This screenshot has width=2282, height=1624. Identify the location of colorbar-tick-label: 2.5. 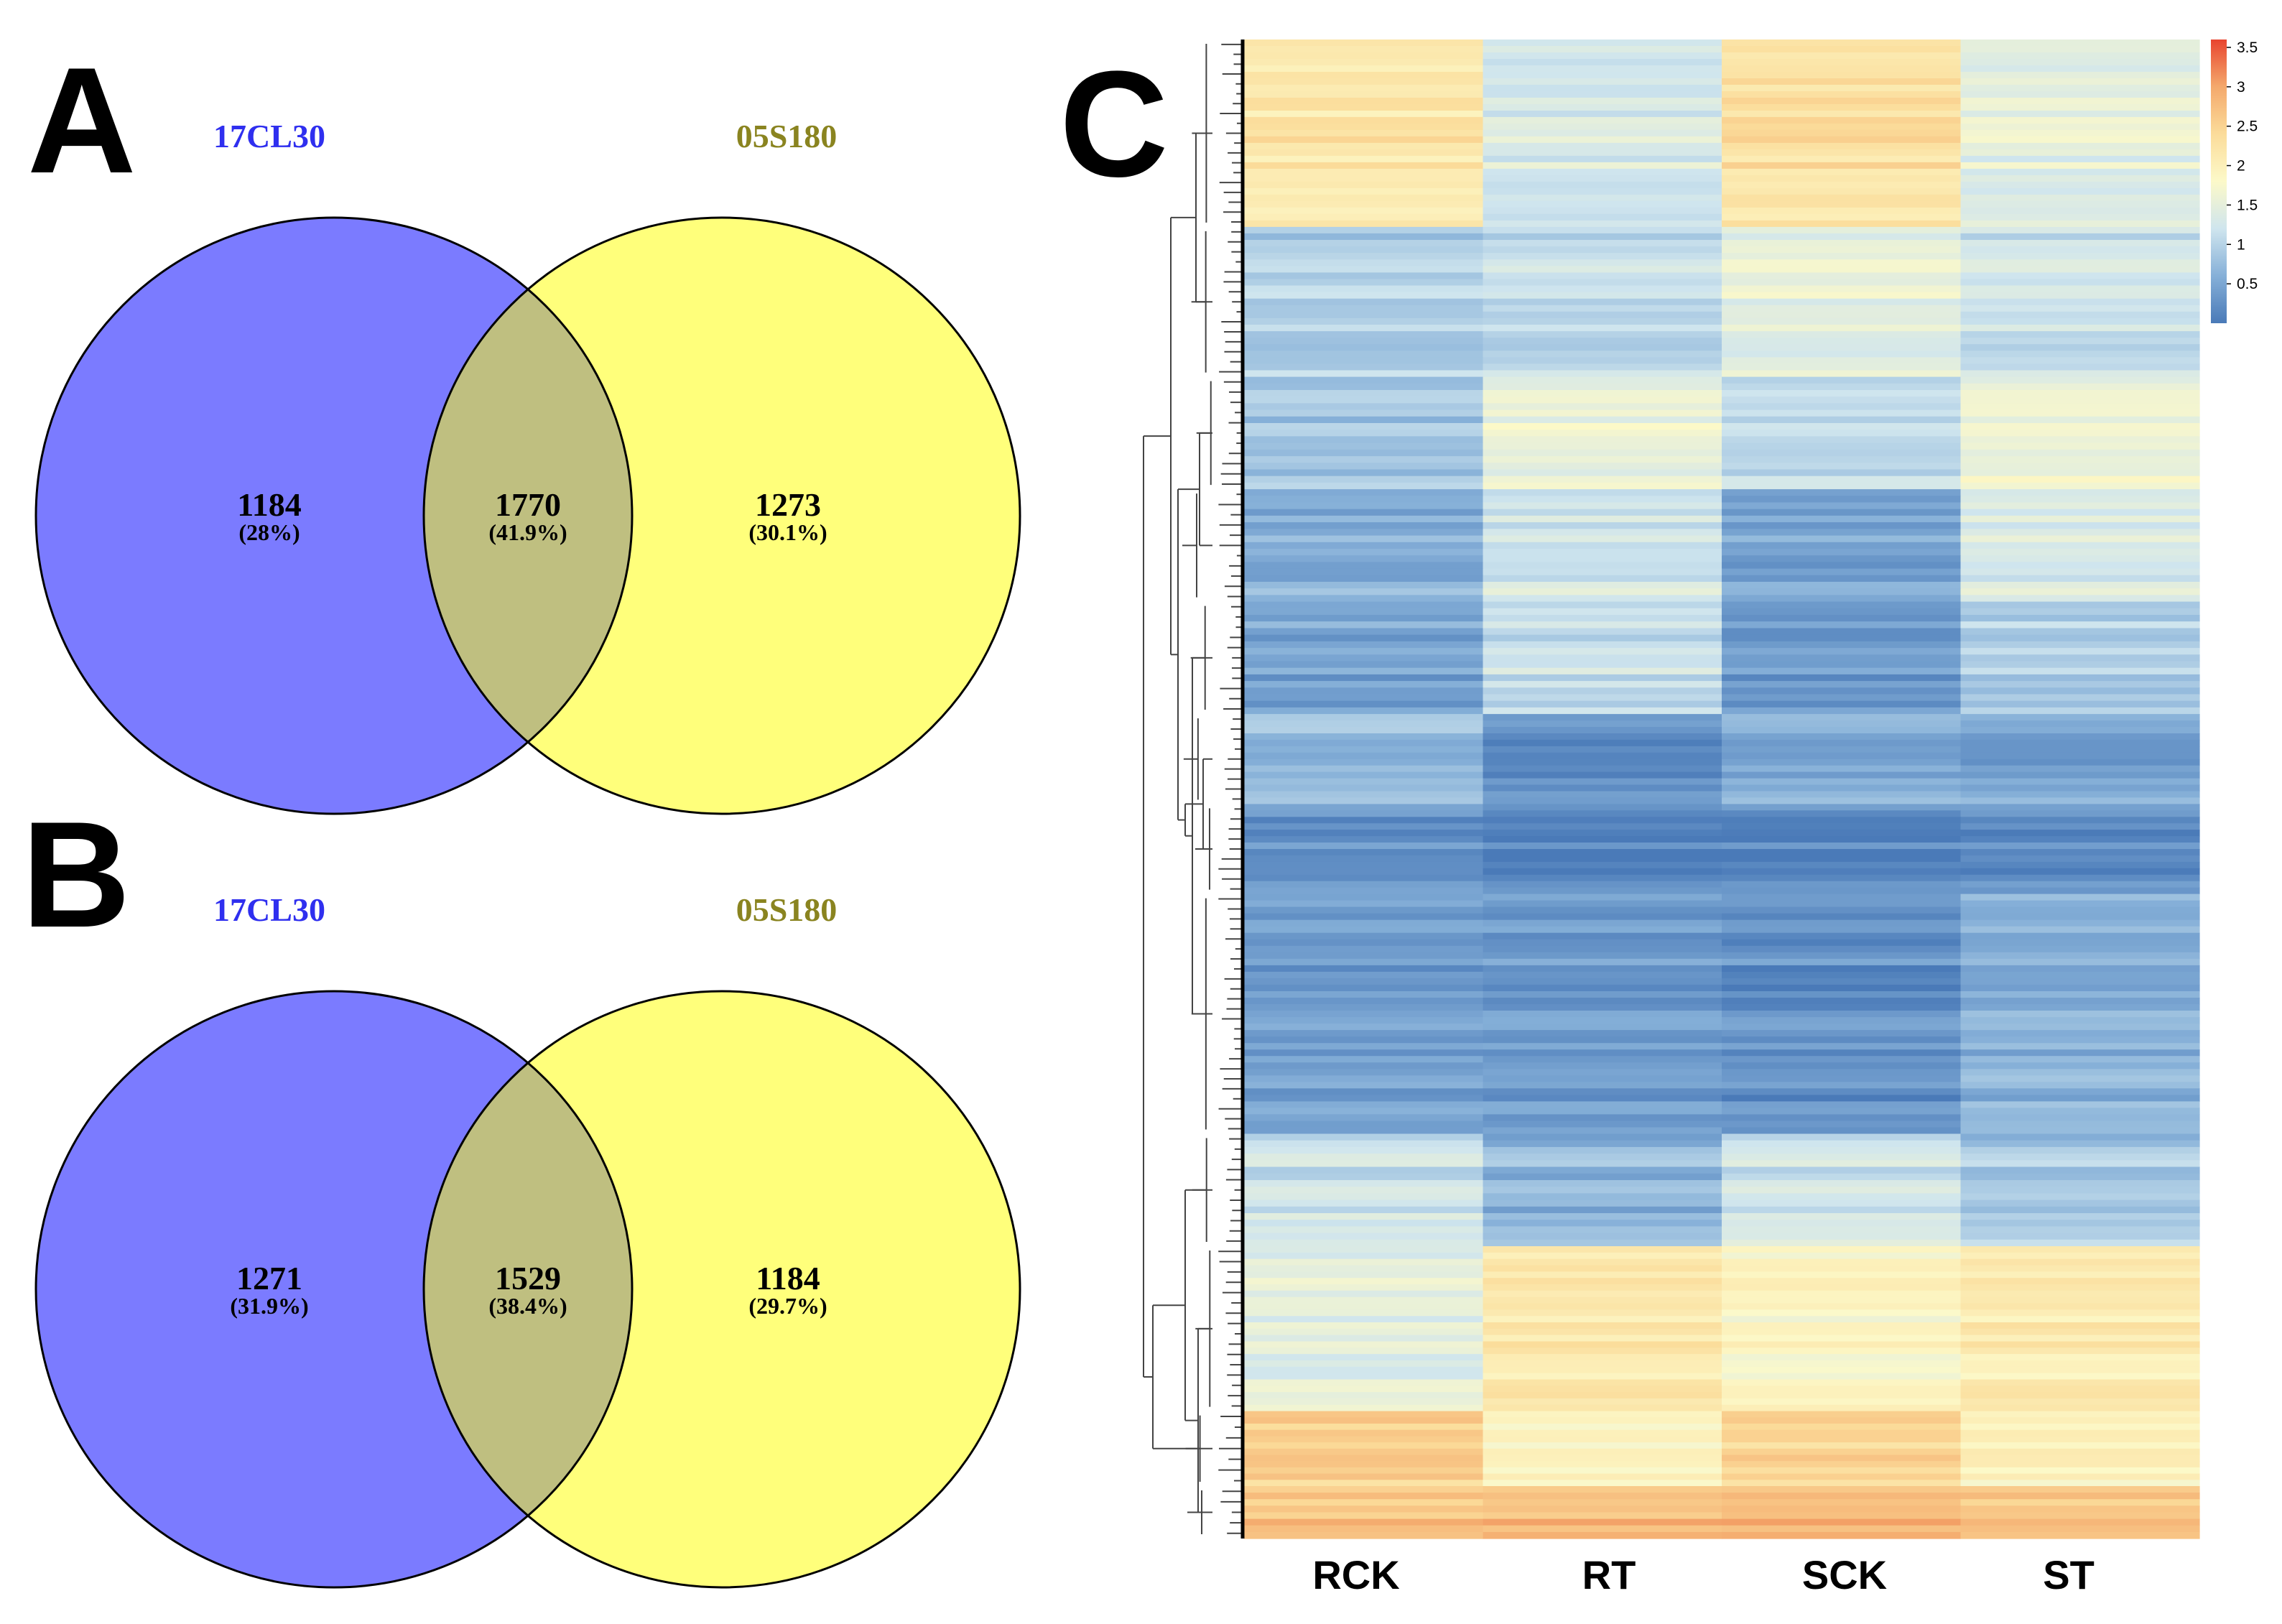
(2247, 127).